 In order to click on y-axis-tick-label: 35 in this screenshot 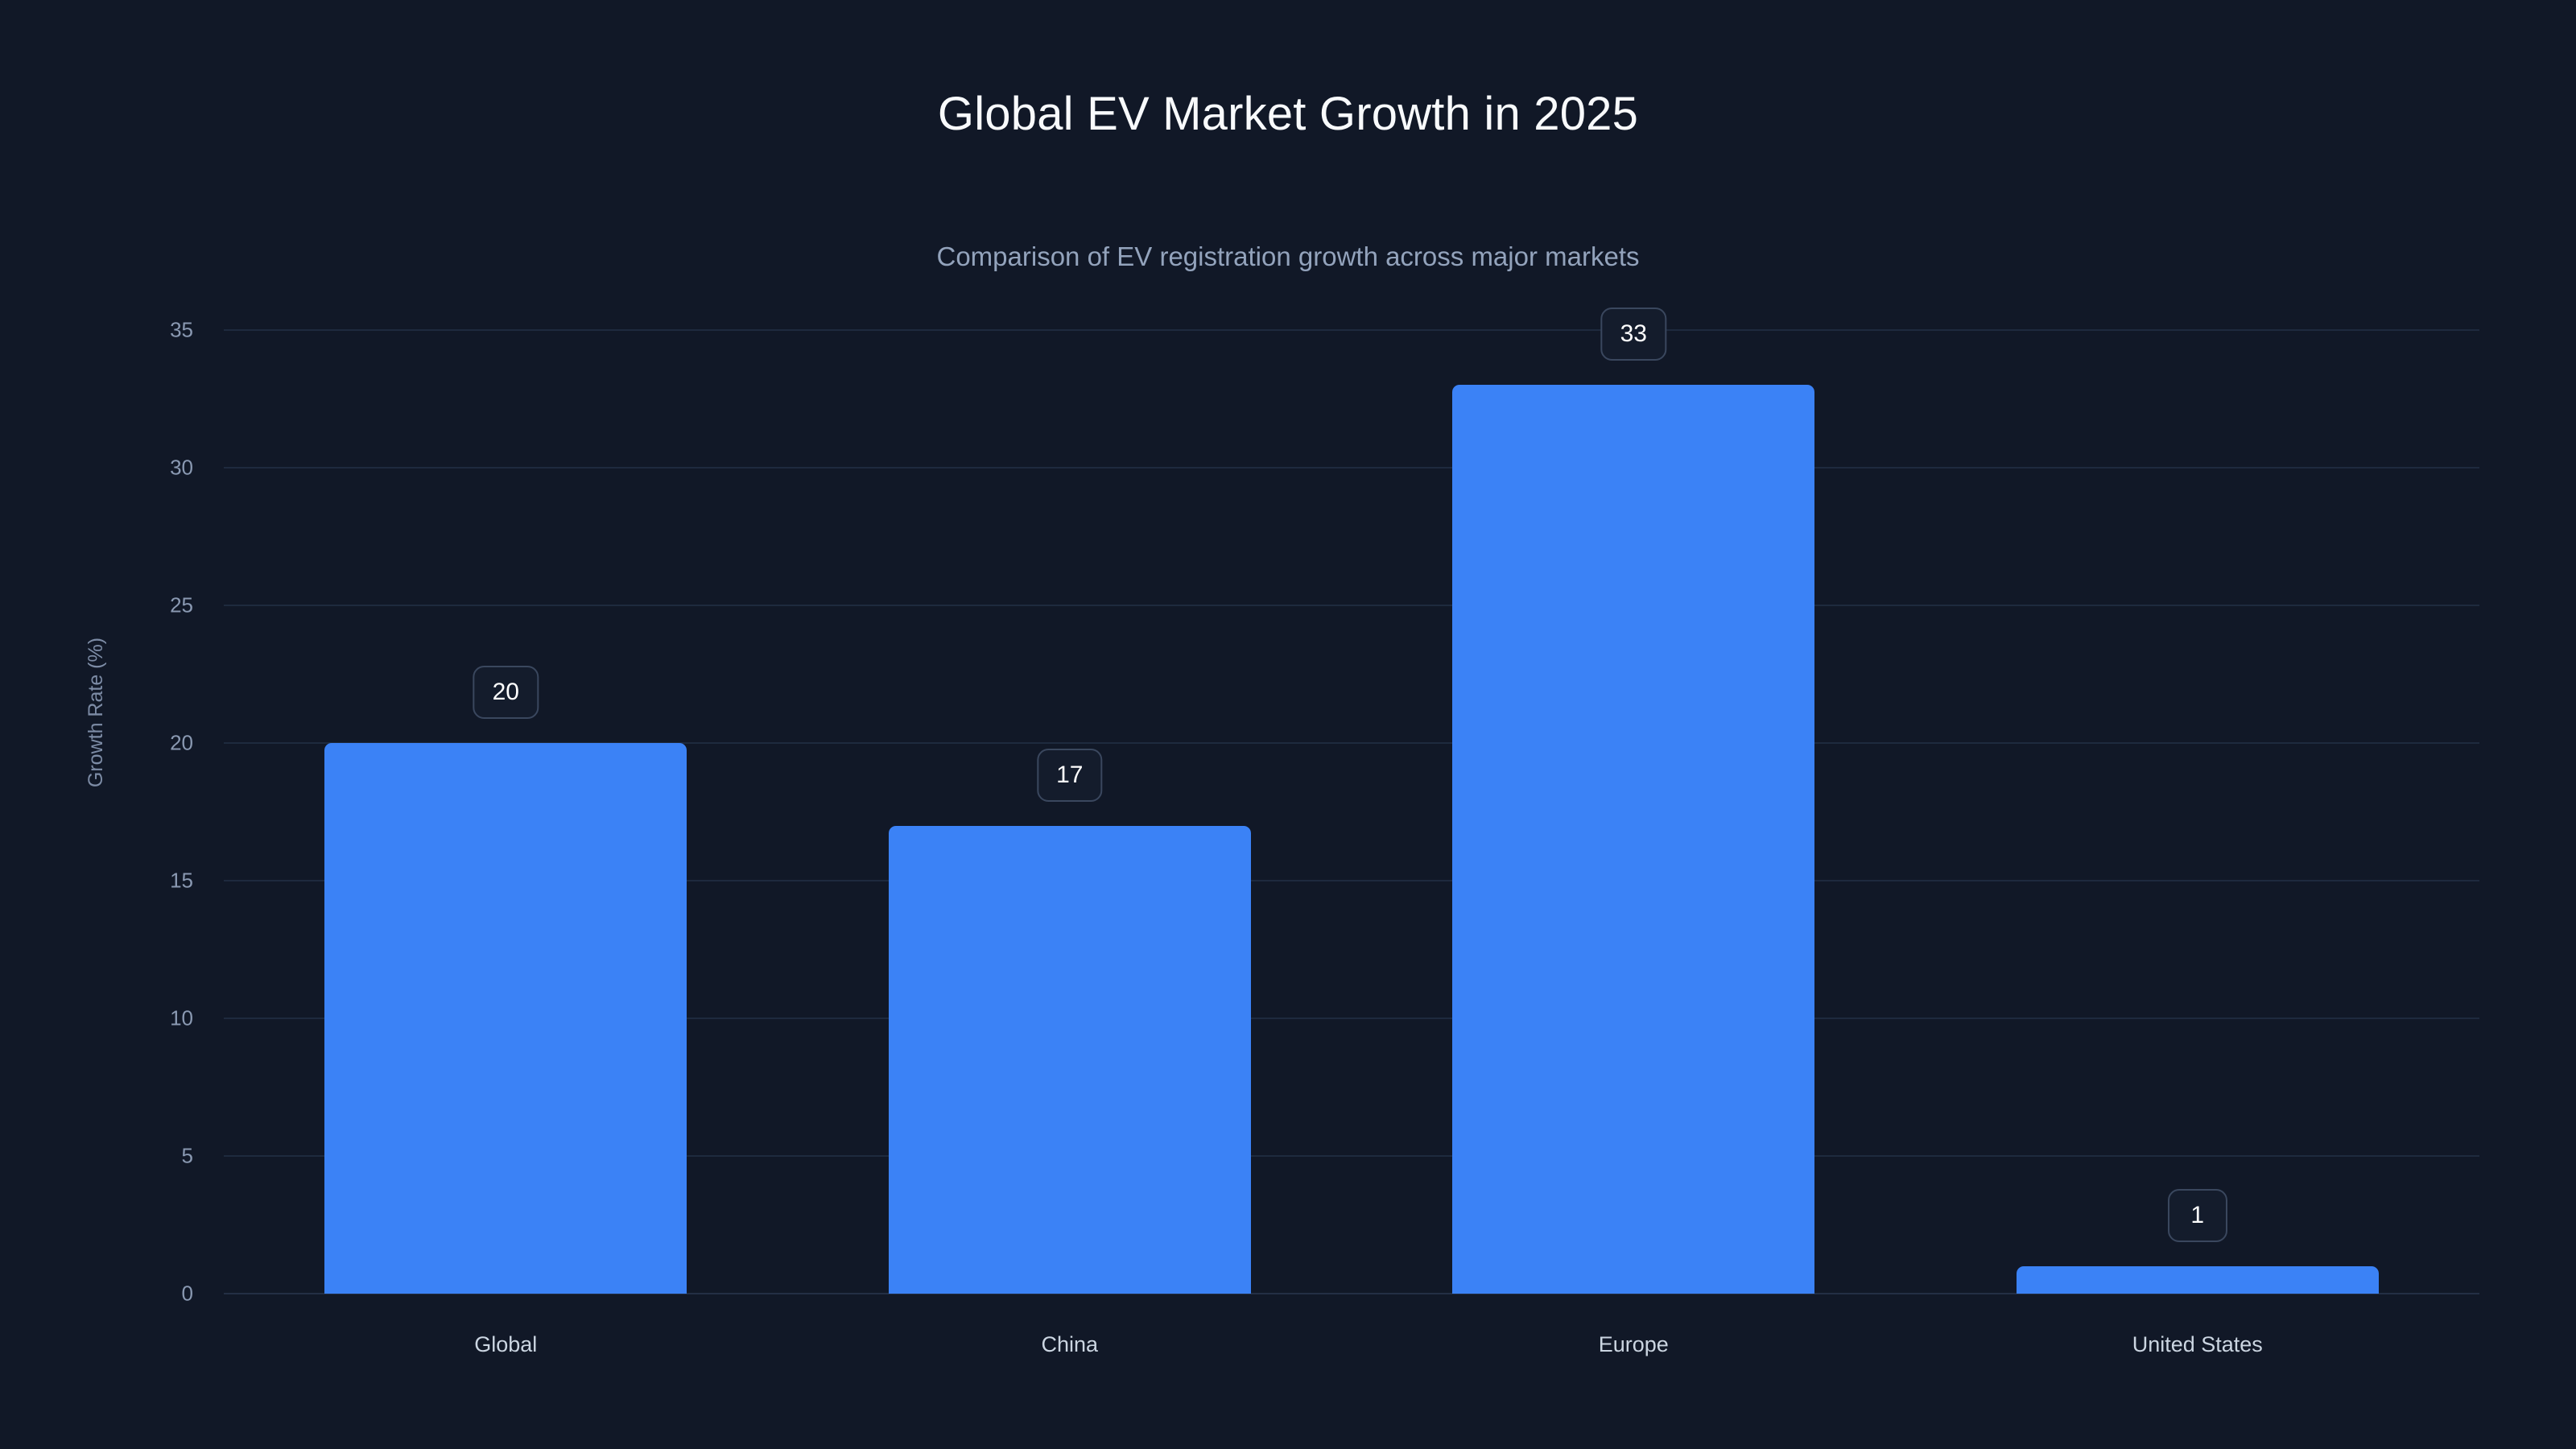, I will do `click(181, 329)`.